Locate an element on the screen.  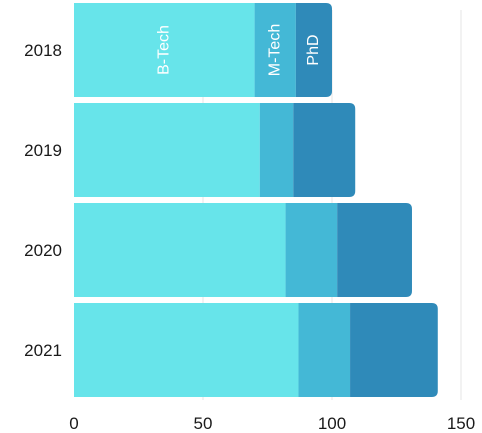
bar-2018-m-tech is located at coordinates (275, 50).